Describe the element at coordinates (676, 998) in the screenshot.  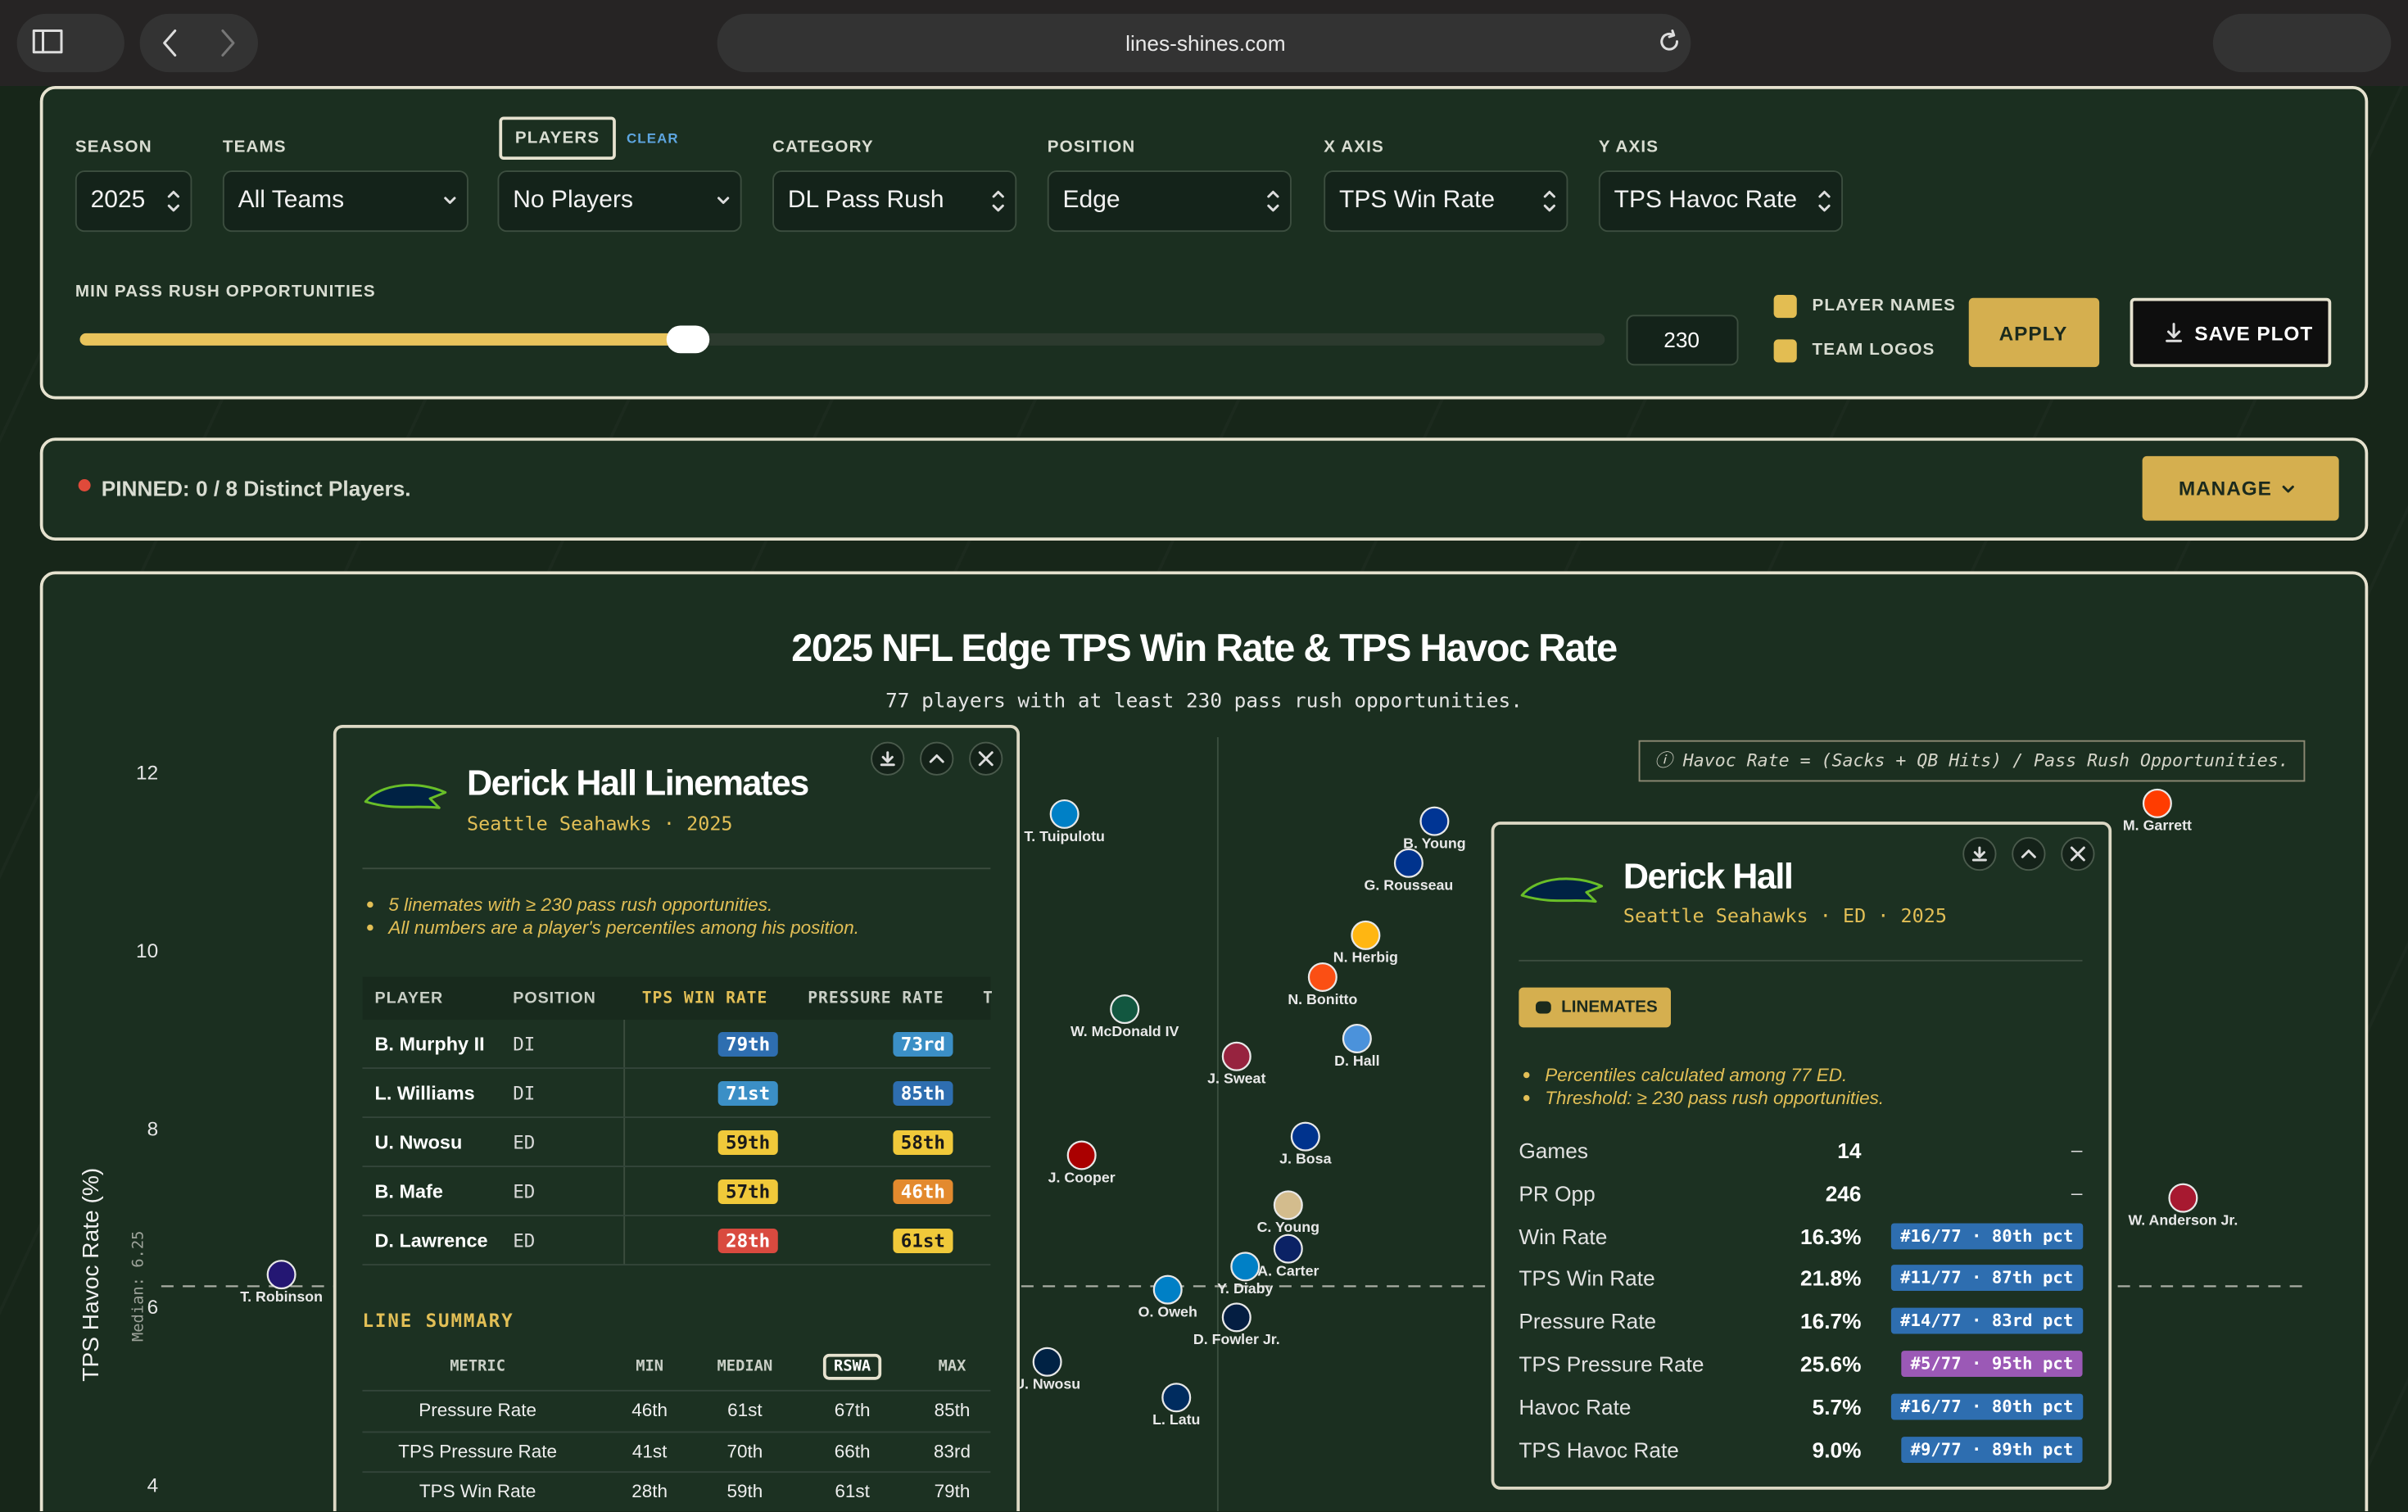
I see `table-header-bg` at that location.